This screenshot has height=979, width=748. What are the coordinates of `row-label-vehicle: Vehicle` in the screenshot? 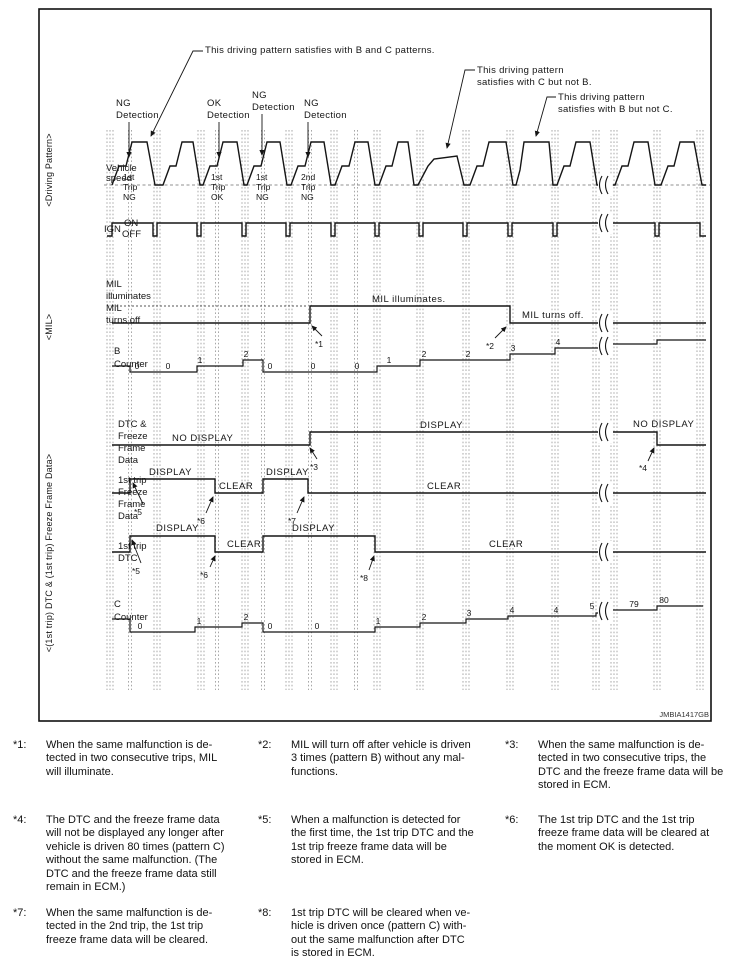 It's located at (121, 168).